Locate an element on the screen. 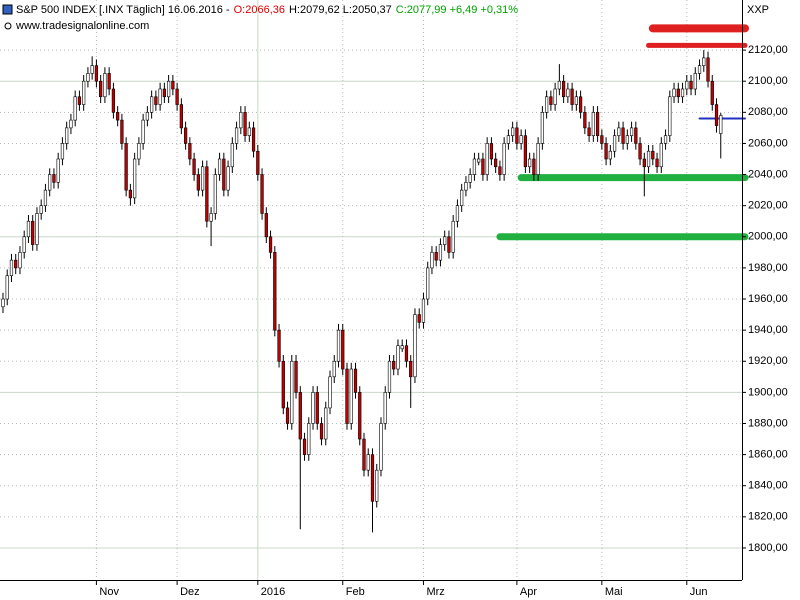  y-tick-label: 1860,00 is located at coordinates (768, 455).